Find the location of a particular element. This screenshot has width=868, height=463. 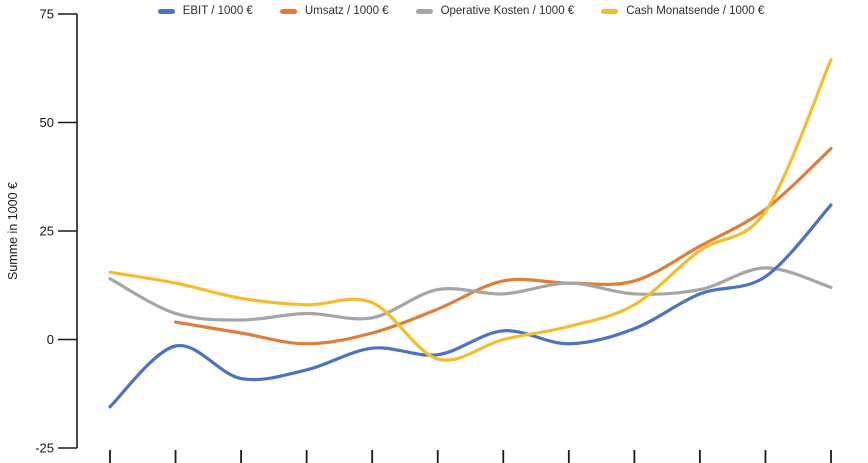

legend-label: Umsatz / 1000 € is located at coordinates (346, 11).